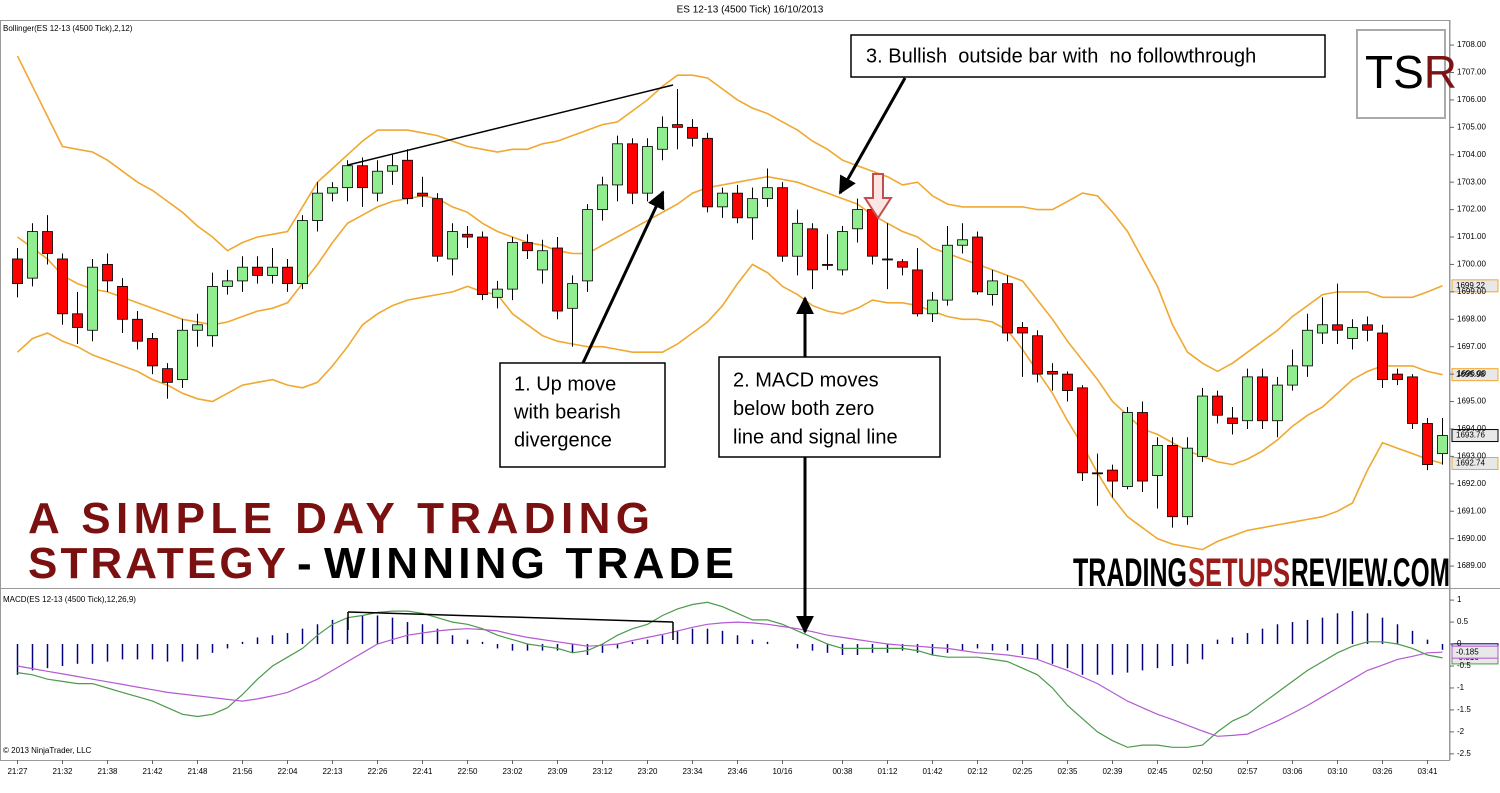 This screenshot has height=793, width=1500. Describe the element at coordinates (563, 440) in the screenshot. I see `annotation-text: divergence` at that location.